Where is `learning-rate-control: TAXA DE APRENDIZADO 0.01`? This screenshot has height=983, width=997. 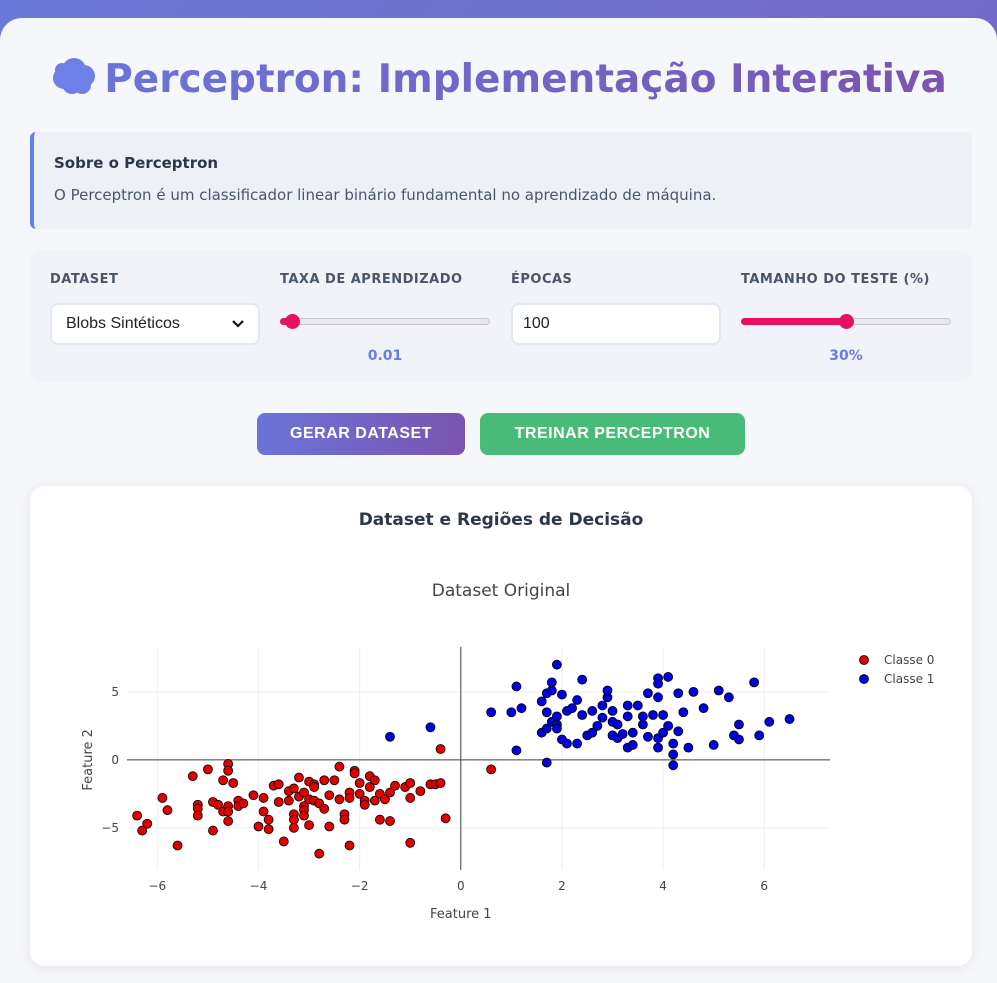 learning-rate-control: TAXA DE APRENDIZADO 0.01 is located at coordinates (385, 318).